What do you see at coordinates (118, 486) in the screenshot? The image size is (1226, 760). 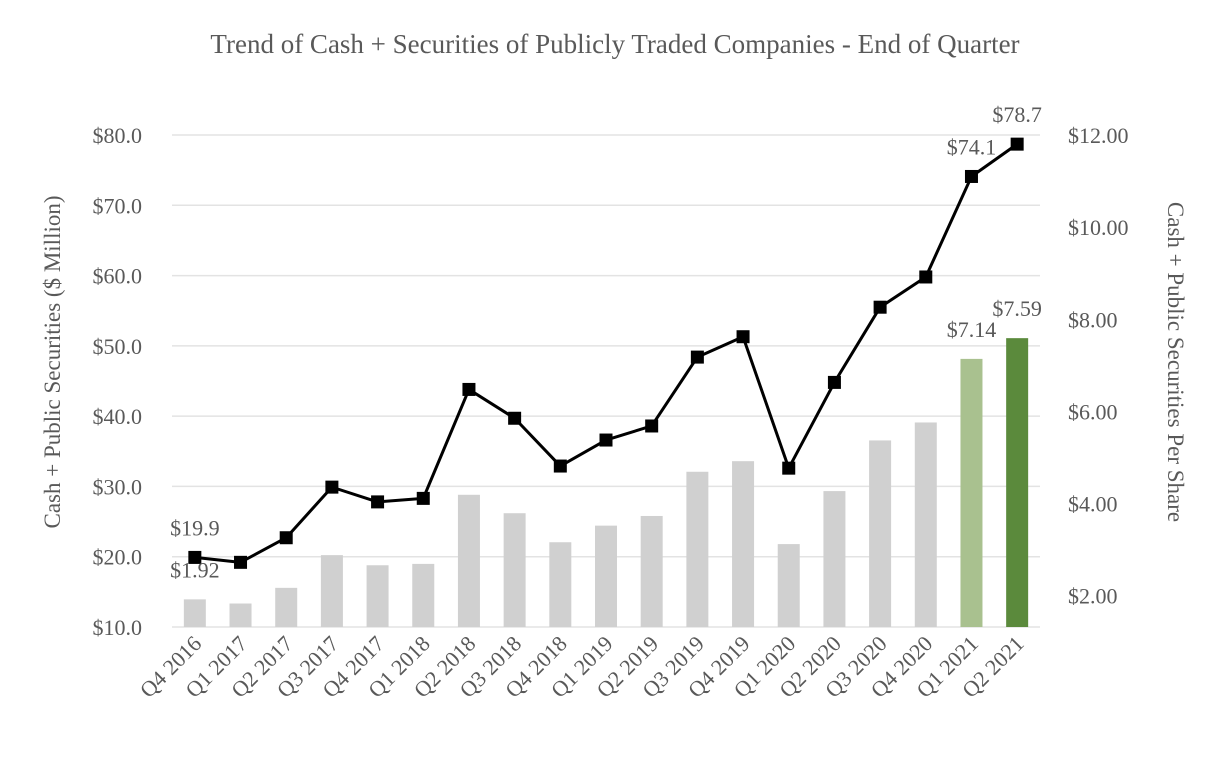 I see `left-tick-label: $30.0` at bounding box center [118, 486].